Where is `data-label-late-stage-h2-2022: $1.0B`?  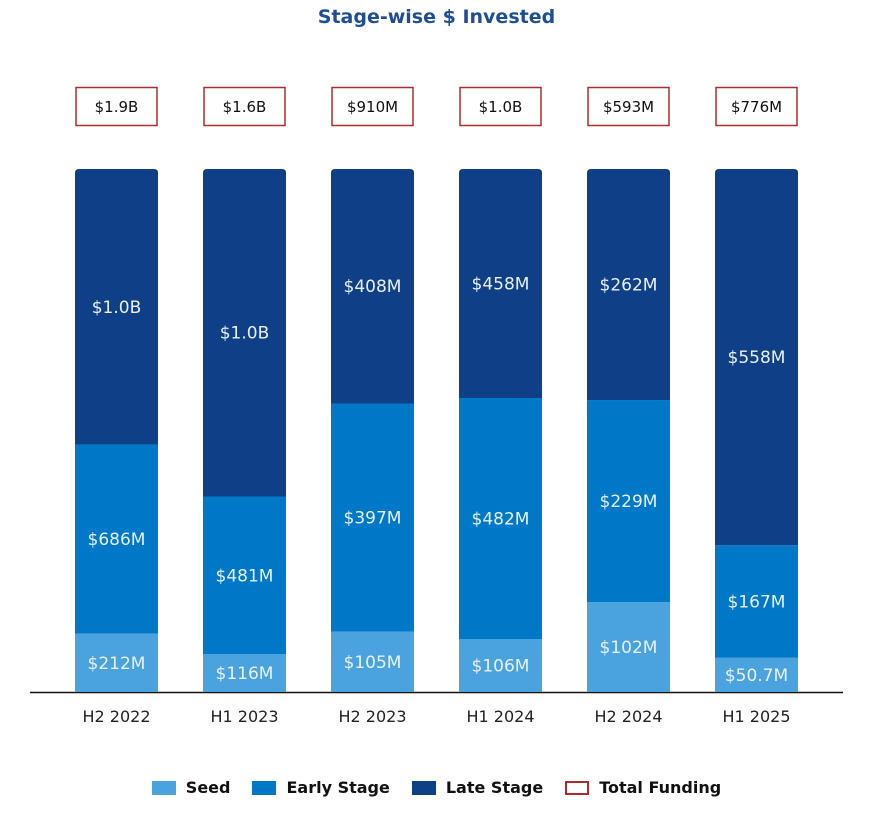 data-label-late-stage-h2-2022: $1.0B is located at coordinates (117, 308).